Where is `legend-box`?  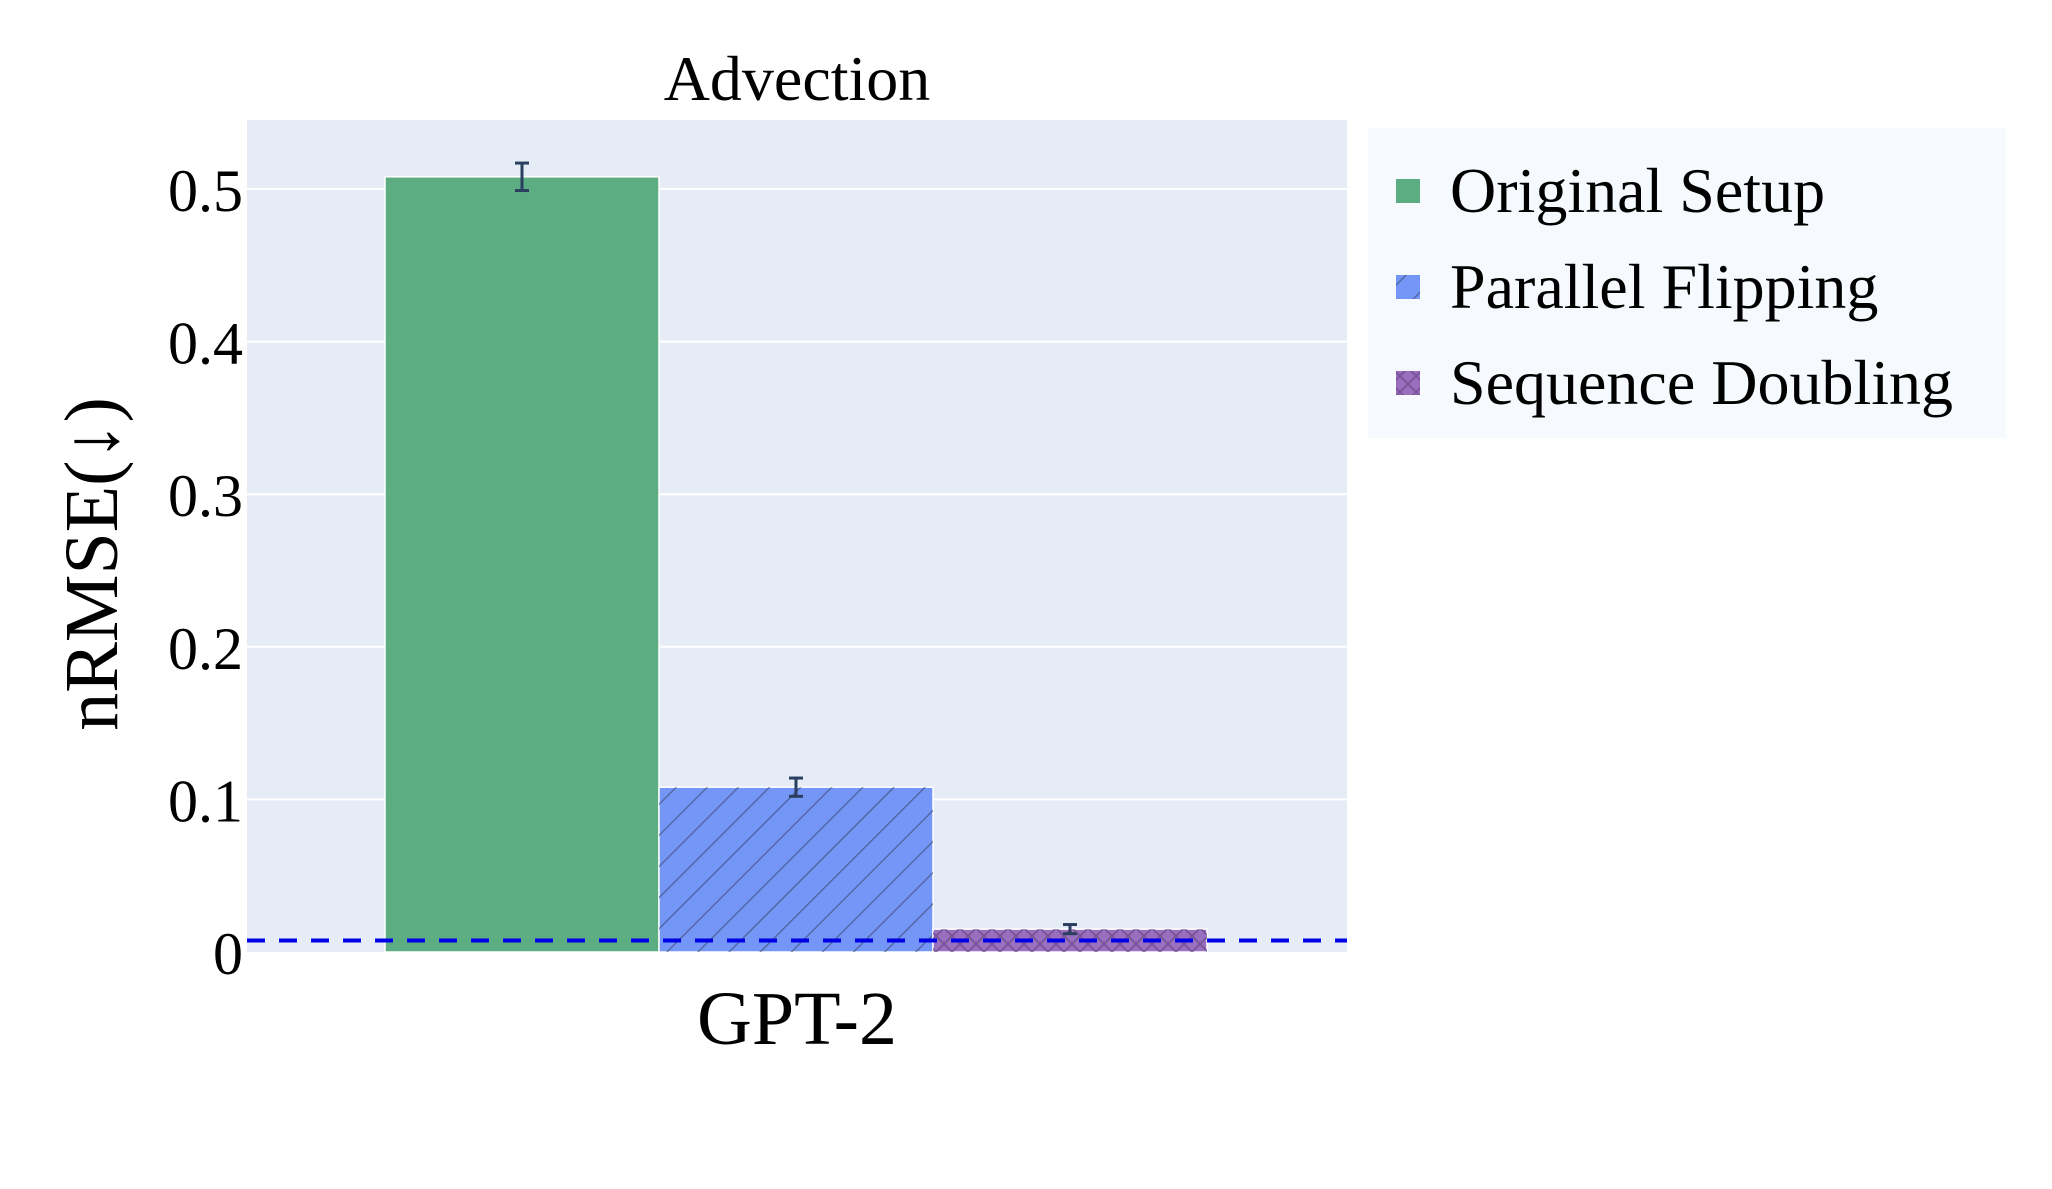 legend-box is located at coordinates (1687, 283).